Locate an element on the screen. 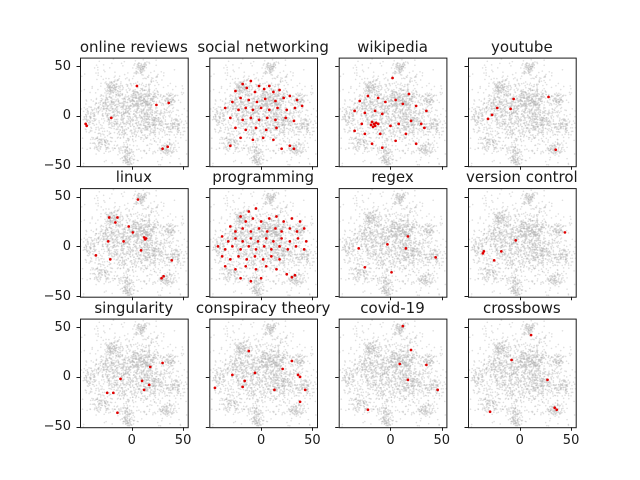  subplot-title: linux is located at coordinates (133, 177).